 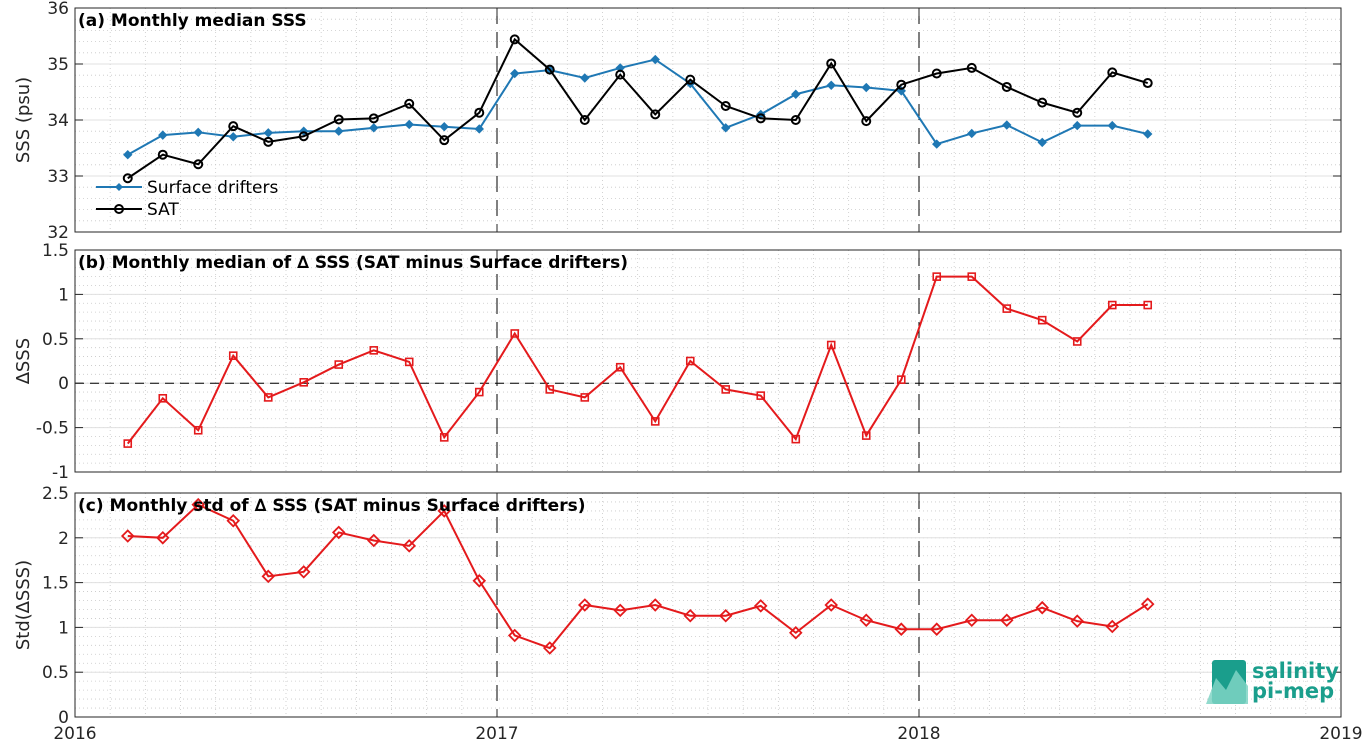 I want to click on x-tick-label: 2019, so click(x=1340, y=734).